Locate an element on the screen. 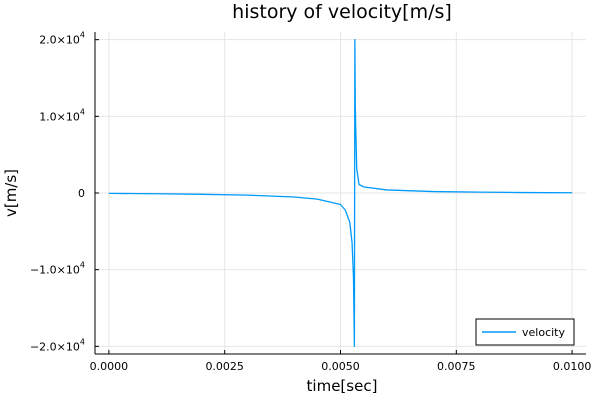 This screenshot has height=400, width=600. legend: velocity is located at coordinates (525, 332).